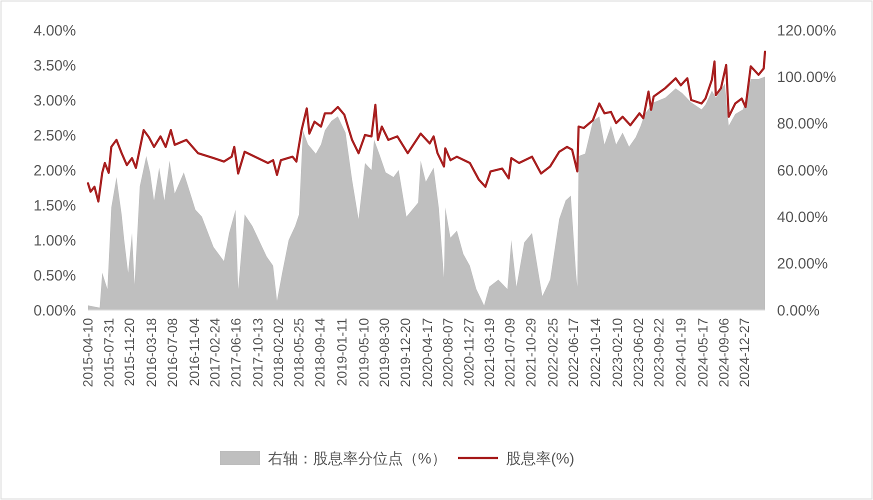 The width and height of the screenshot is (873, 500). What do you see at coordinates (54, 275) in the screenshot?
I see `y-tick-label: 0.50%` at bounding box center [54, 275].